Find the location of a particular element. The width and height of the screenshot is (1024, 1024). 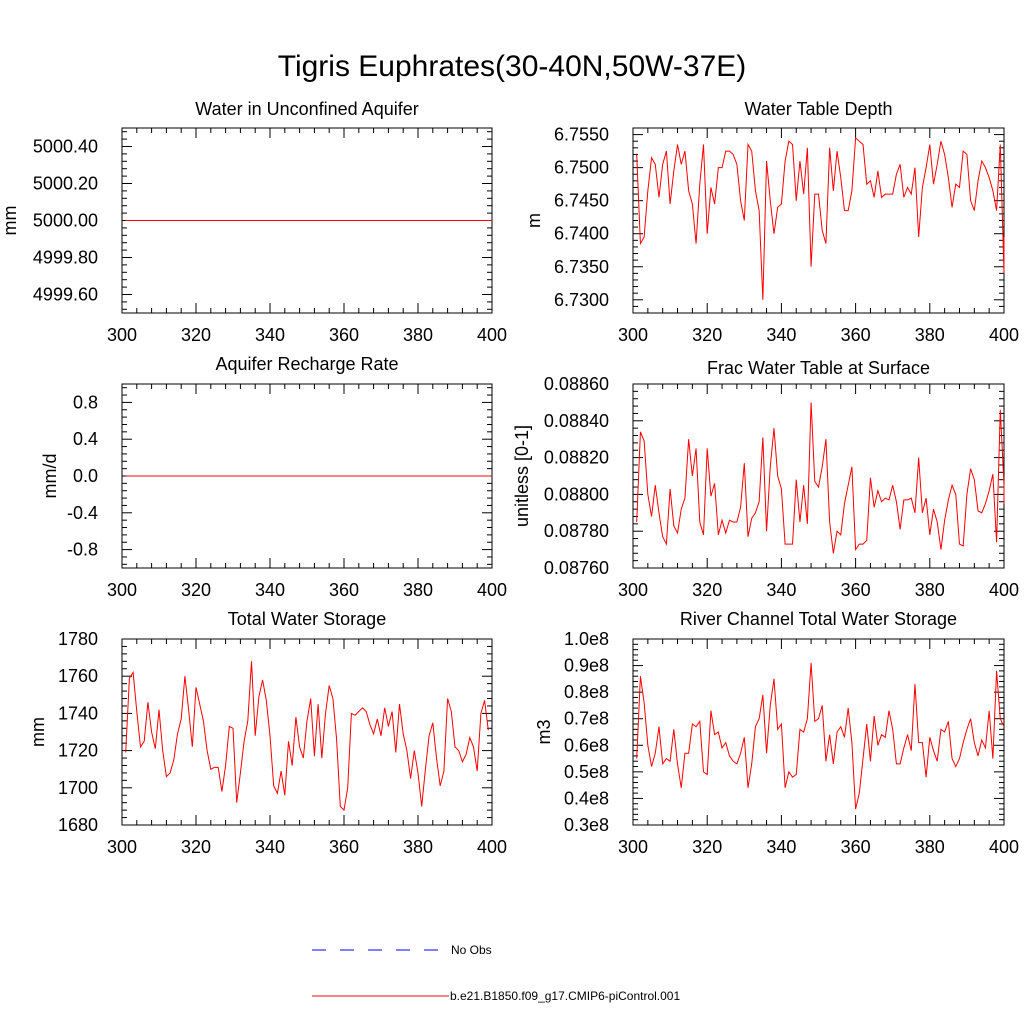

y-tick-label: 0.3e8 is located at coordinates (586, 825).